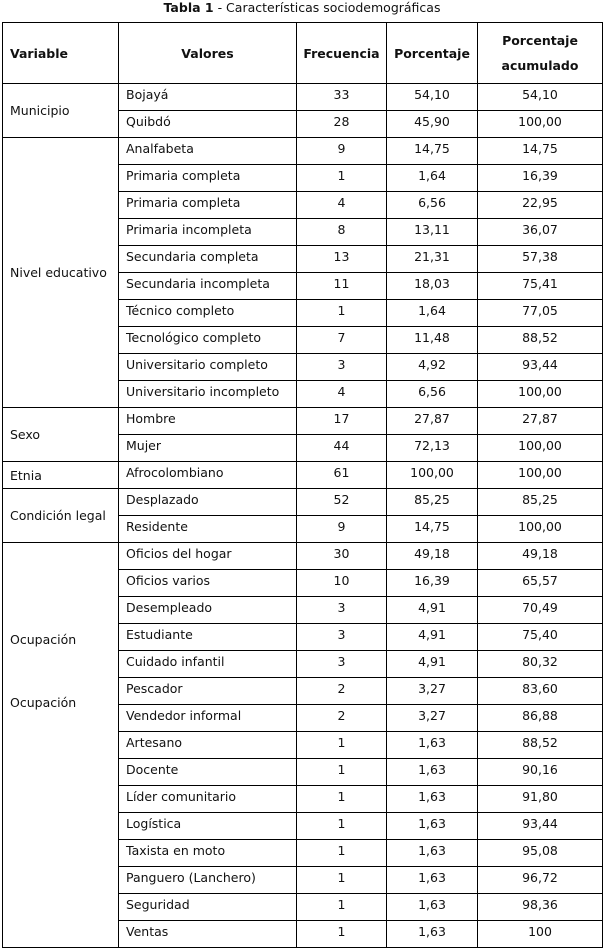  What do you see at coordinates (207, 556) in the screenshot?
I see `value-cell: Oficios del hogar` at bounding box center [207, 556].